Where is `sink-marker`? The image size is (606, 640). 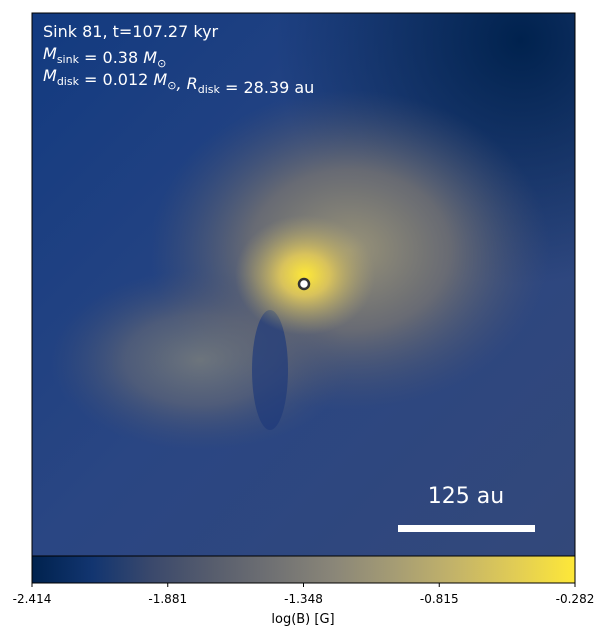
sink-marker is located at coordinates (304, 284).